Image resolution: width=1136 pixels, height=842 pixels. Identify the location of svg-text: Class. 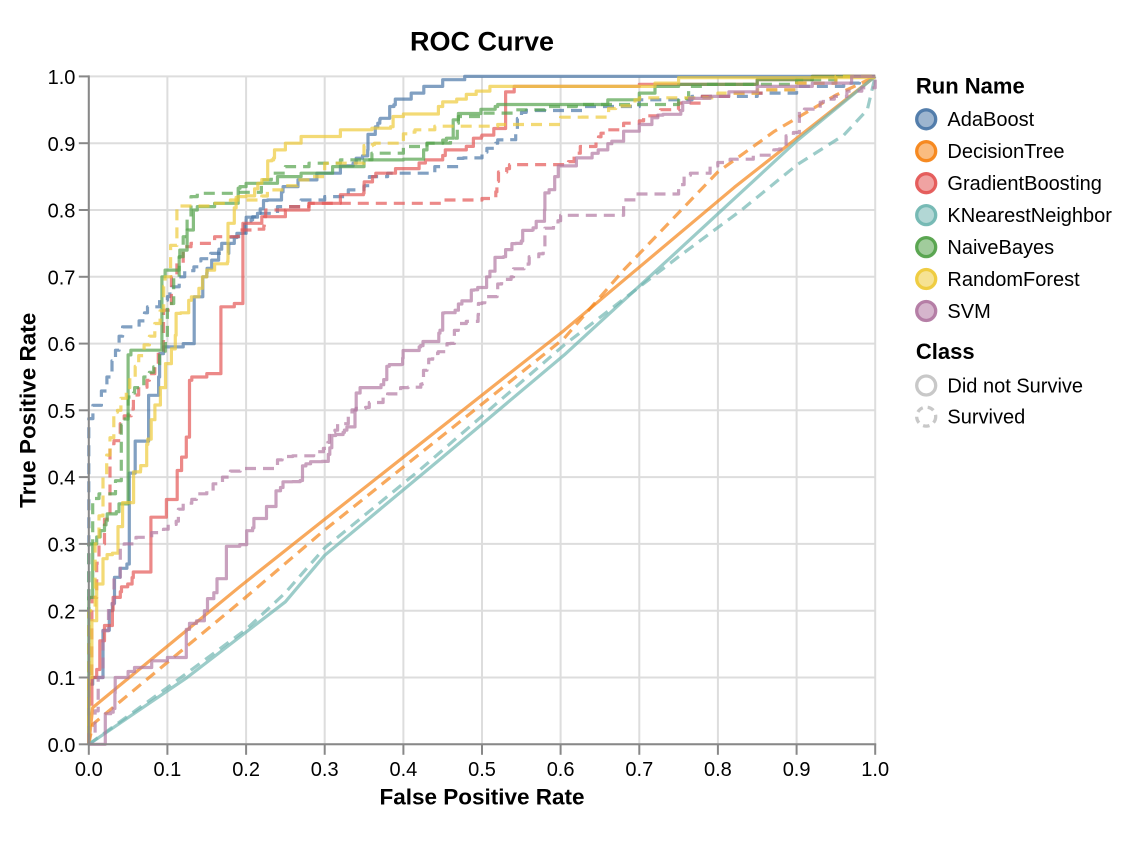
(945, 351).